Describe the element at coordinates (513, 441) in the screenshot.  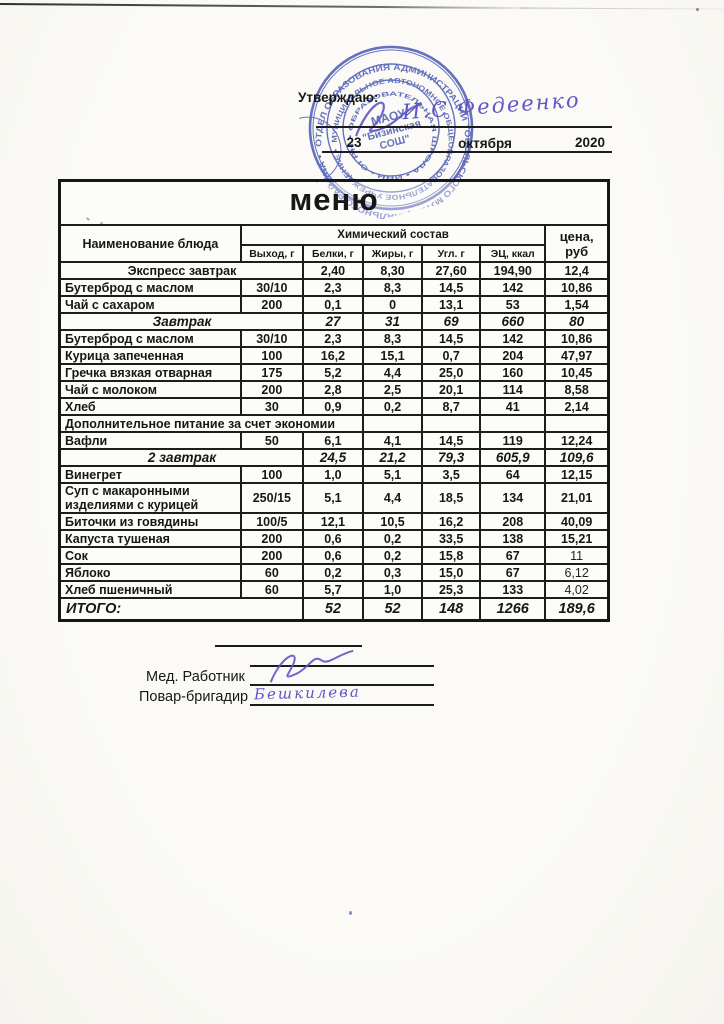
I see `value-cell: 119` at that location.